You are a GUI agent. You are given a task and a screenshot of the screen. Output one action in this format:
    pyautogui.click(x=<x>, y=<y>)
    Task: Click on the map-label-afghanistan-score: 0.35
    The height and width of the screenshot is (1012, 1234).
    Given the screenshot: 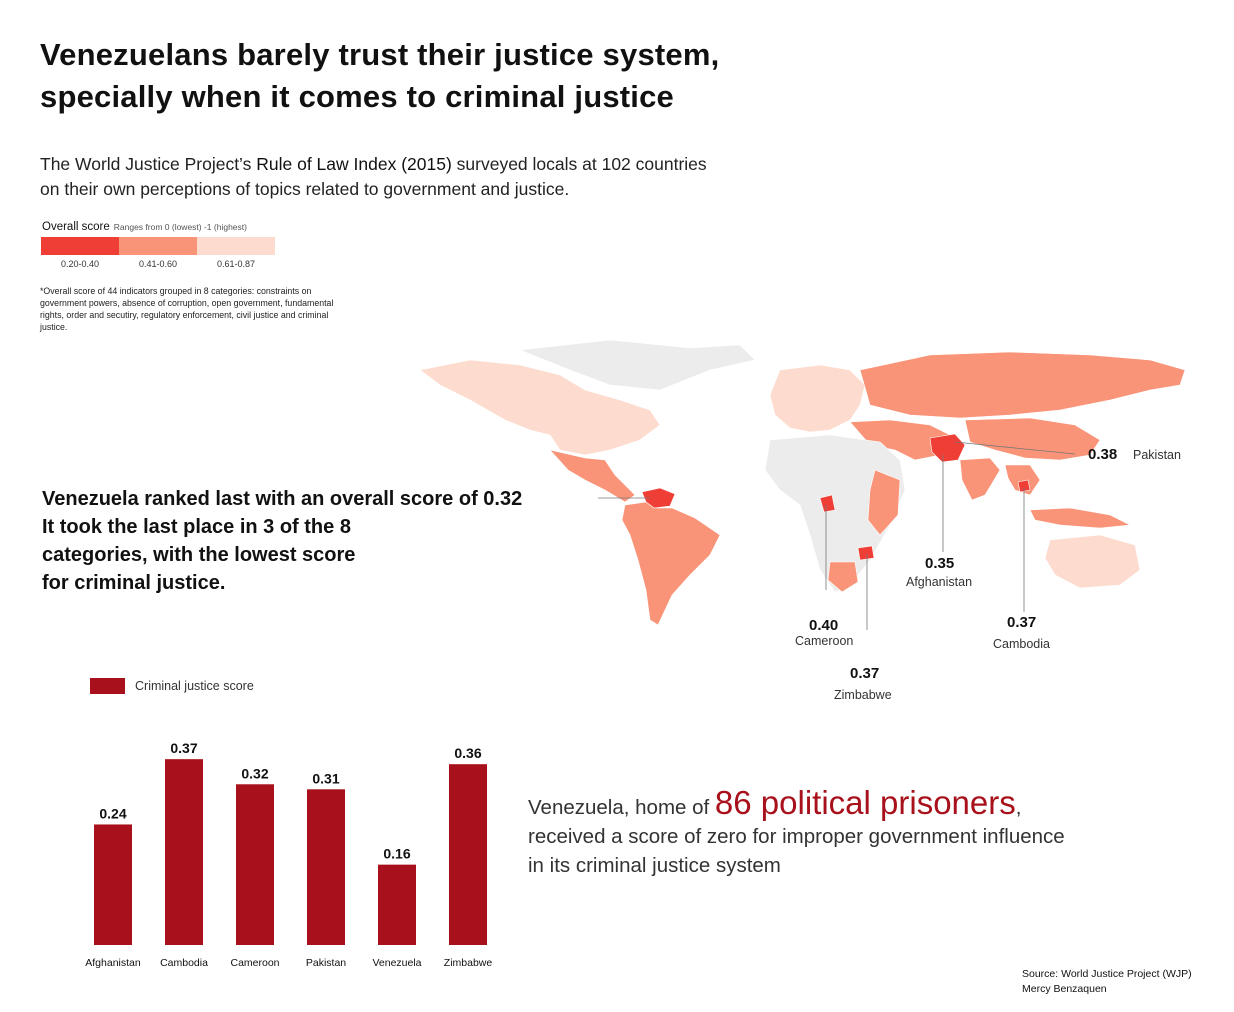 What is the action you would take?
    pyautogui.click(x=940, y=563)
    